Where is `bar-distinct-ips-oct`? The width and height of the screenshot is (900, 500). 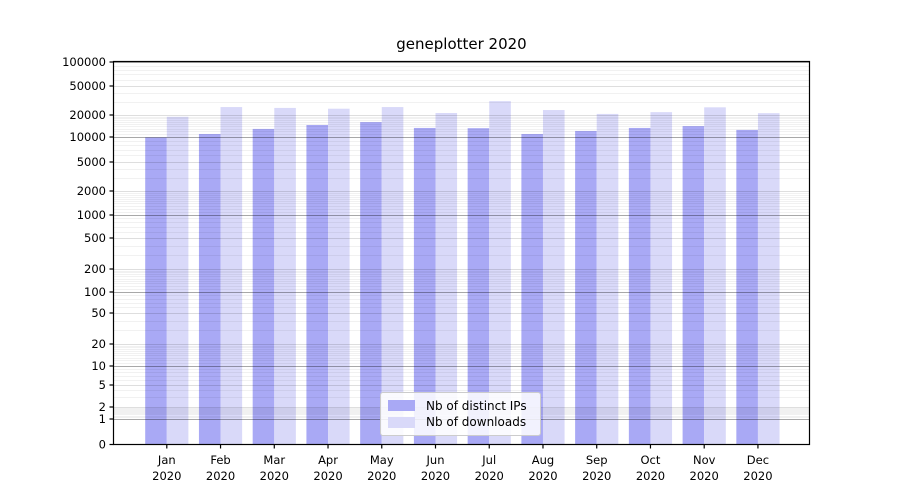 bar-distinct-ips-oct is located at coordinates (639, 286).